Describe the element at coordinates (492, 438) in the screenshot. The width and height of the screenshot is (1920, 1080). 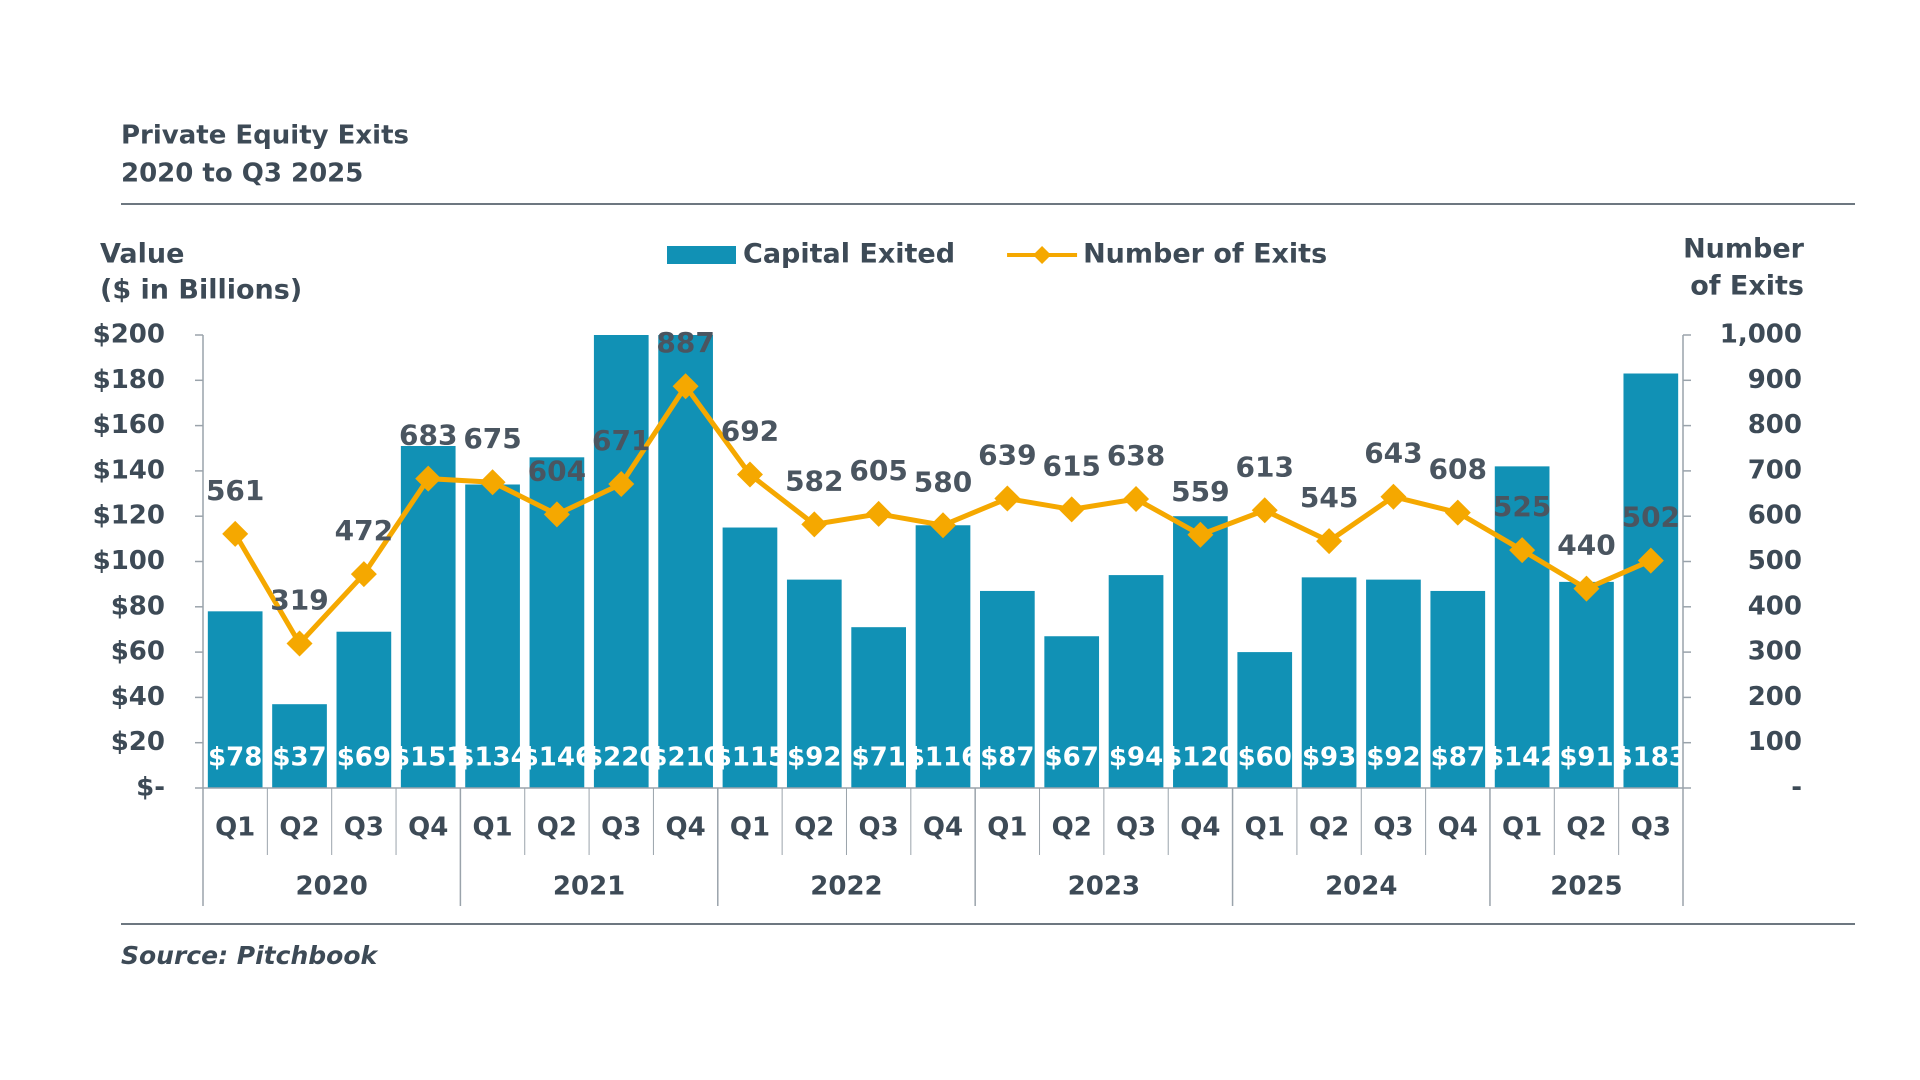
I see `line-value-label: 675` at that location.